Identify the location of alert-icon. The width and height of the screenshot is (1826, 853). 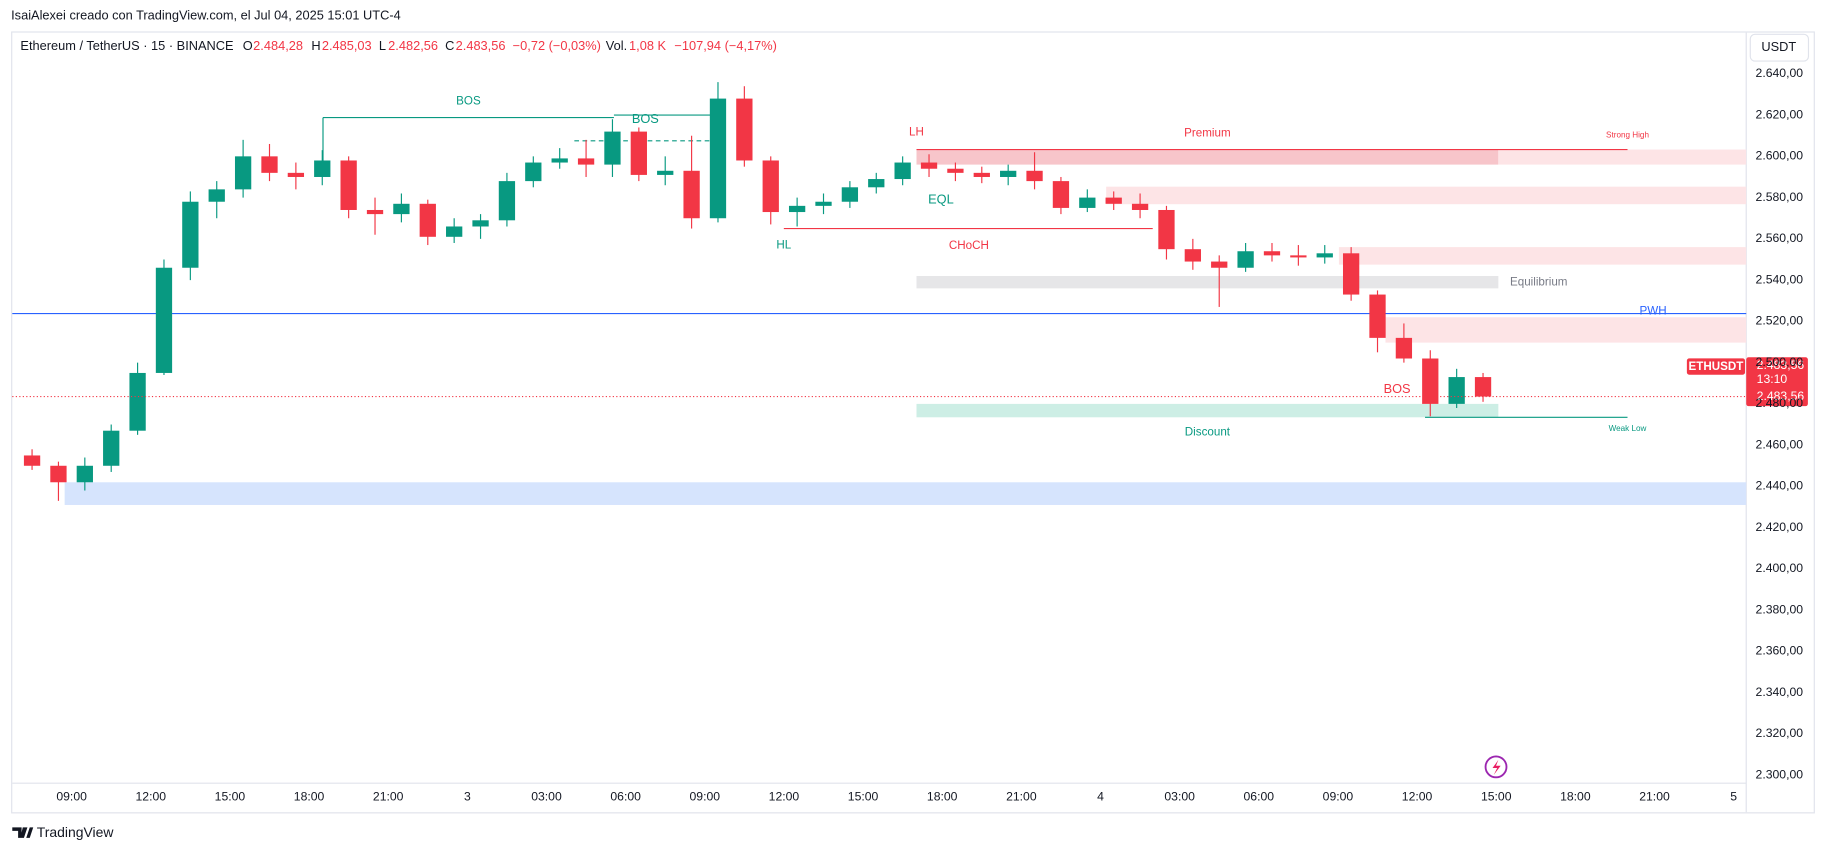
(1496, 767).